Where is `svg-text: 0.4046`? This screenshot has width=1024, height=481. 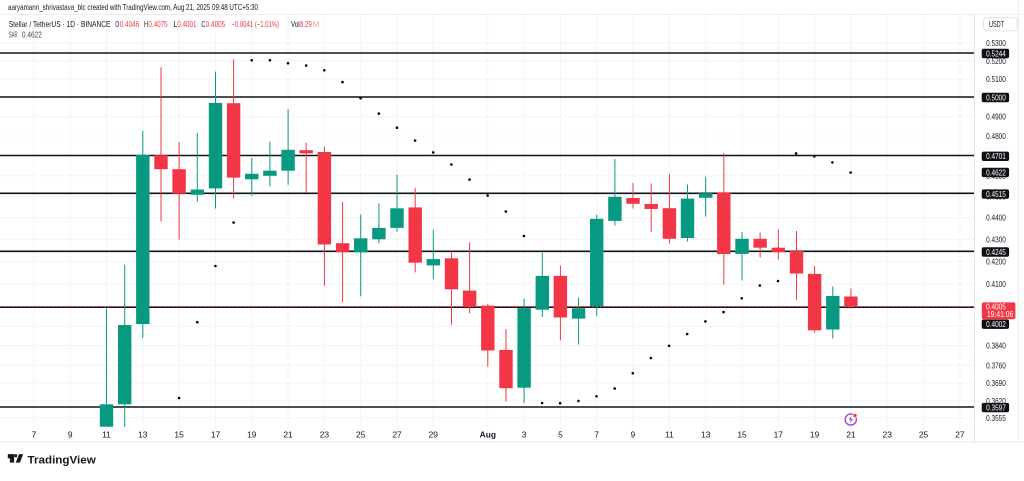
svg-text: 0.4046 is located at coordinates (130, 24).